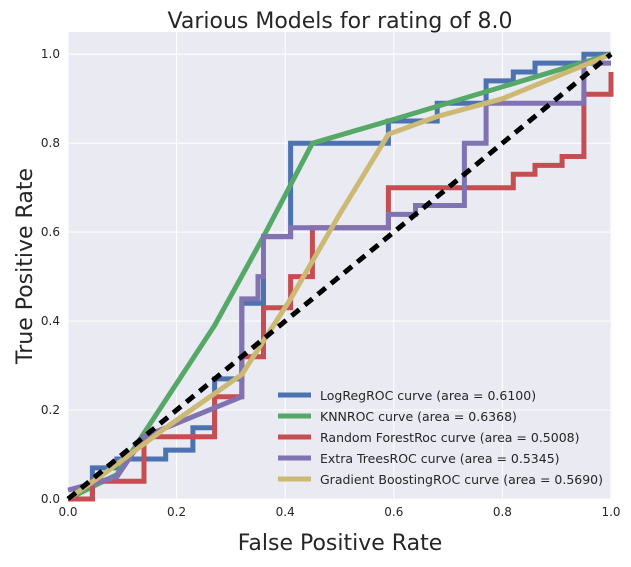 The width and height of the screenshot is (631, 567). What do you see at coordinates (50, 499) in the screenshot?
I see `y-tick-label: 0.0` at bounding box center [50, 499].